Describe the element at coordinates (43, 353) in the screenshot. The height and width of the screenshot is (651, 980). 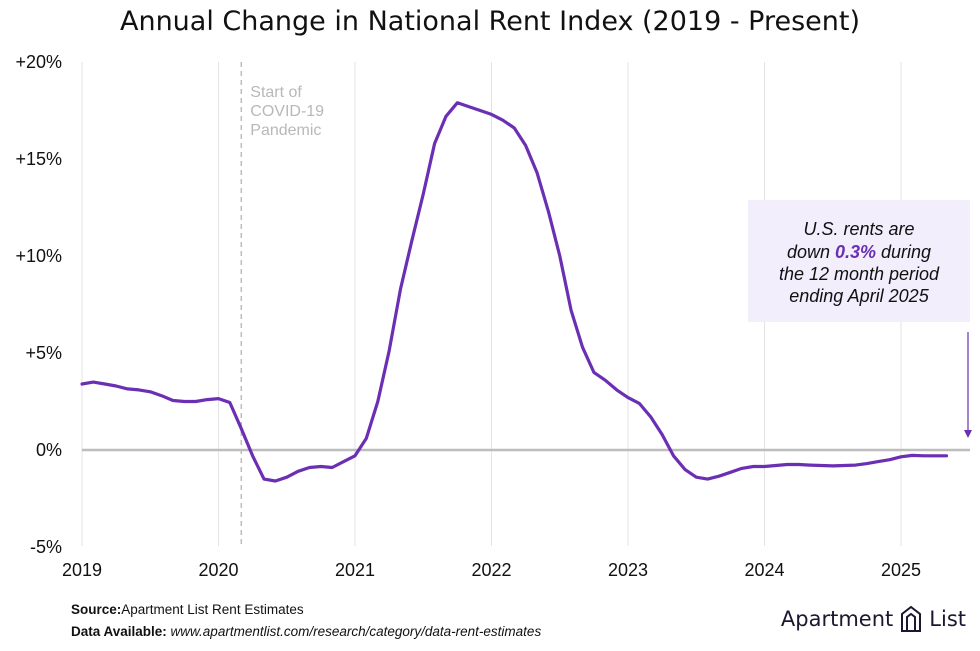
I see `y-tick-label: +5%` at that location.